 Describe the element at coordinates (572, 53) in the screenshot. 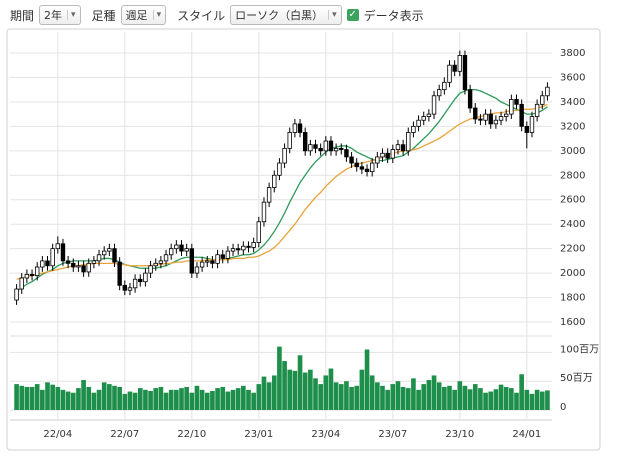

I see `y-tick-label: 3800` at that location.